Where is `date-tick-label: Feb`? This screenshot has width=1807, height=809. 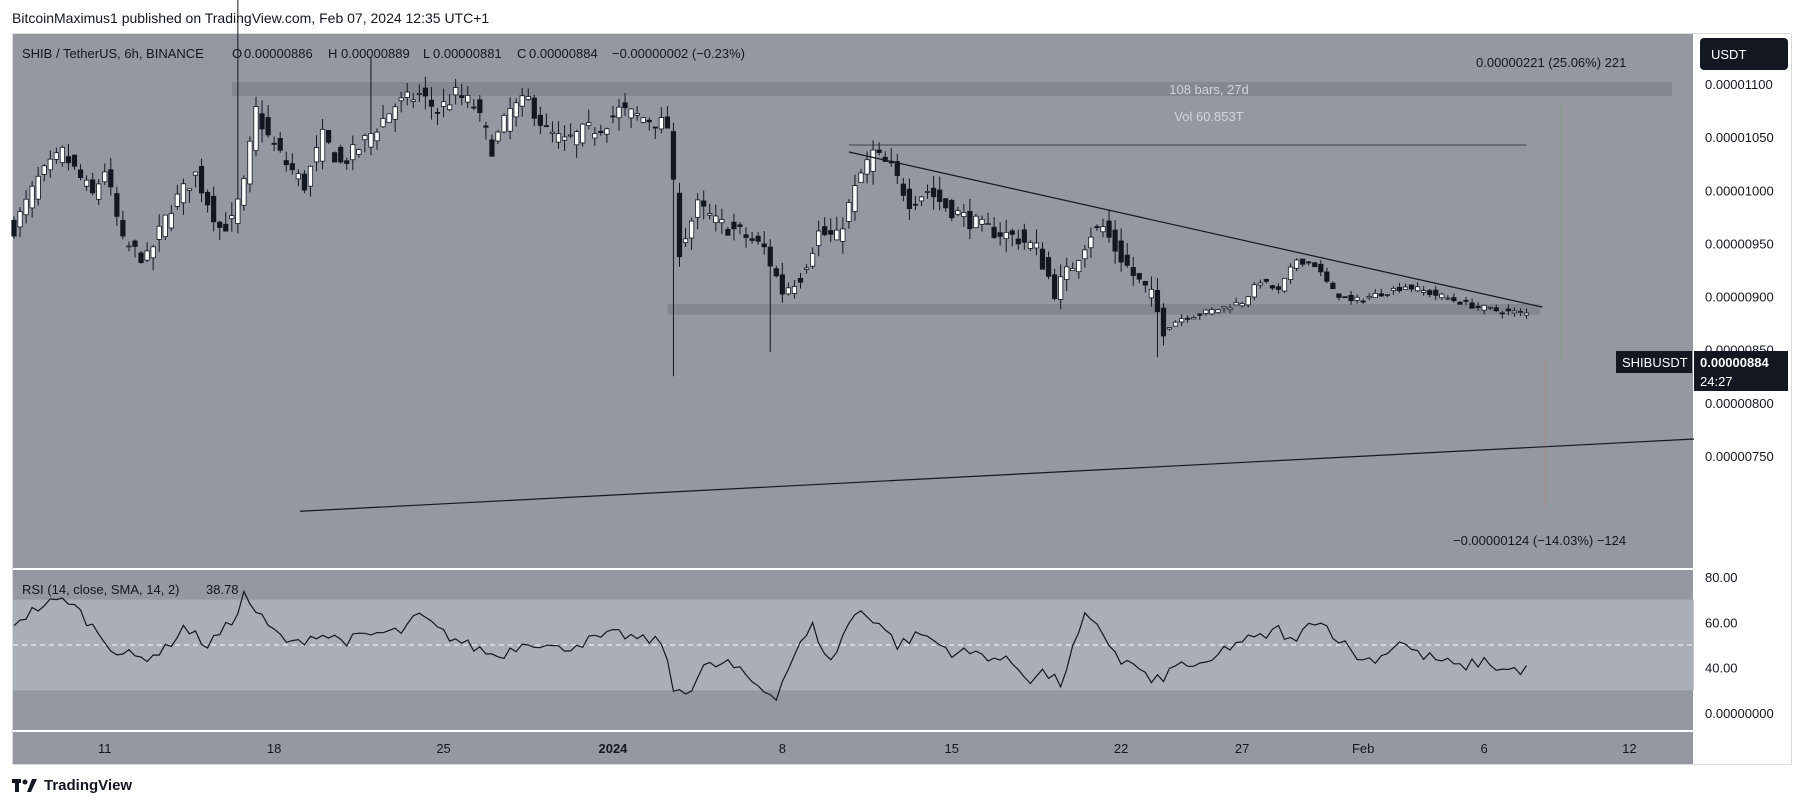 date-tick-label: Feb is located at coordinates (1363, 748).